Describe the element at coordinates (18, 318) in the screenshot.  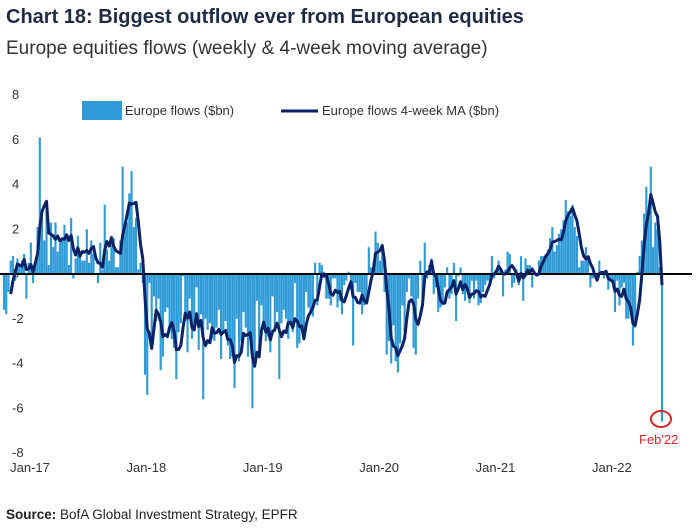
I see `y-tick-label: -2` at that location.